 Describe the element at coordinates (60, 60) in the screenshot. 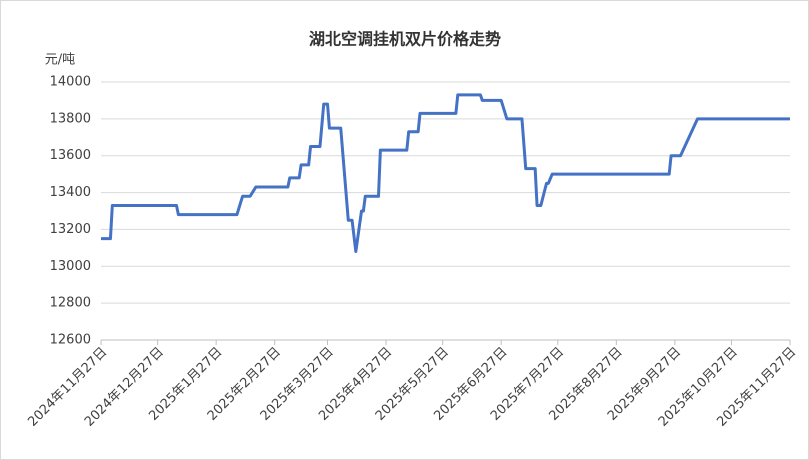

I see `y-axis-label: 元/吨` at that location.